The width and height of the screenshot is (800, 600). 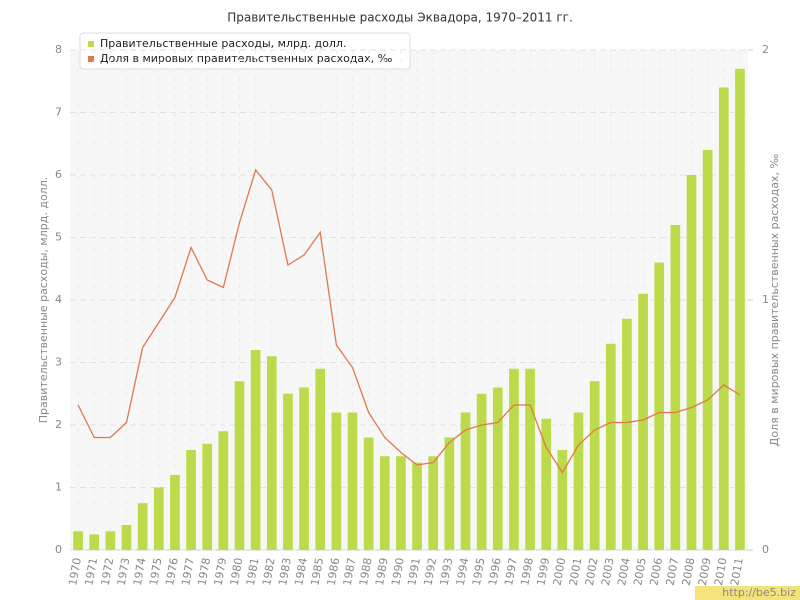 What do you see at coordinates (640, 572) in the screenshot?
I see `x-tick-label: 2005` at bounding box center [640, 572].